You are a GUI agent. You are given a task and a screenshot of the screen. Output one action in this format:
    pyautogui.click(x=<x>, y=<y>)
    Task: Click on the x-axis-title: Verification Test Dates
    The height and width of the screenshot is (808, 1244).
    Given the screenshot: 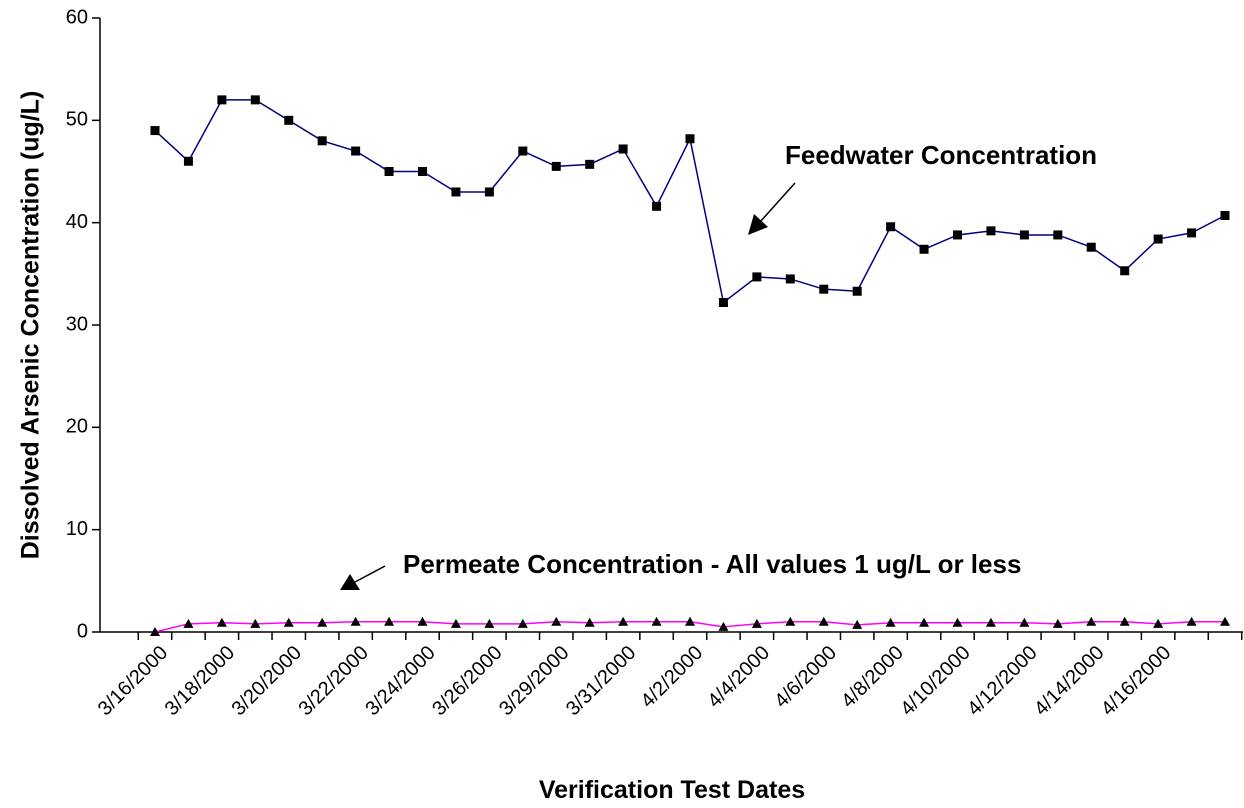 What is the action you would take?
    pyautogui.click(x=672, y=790)
    